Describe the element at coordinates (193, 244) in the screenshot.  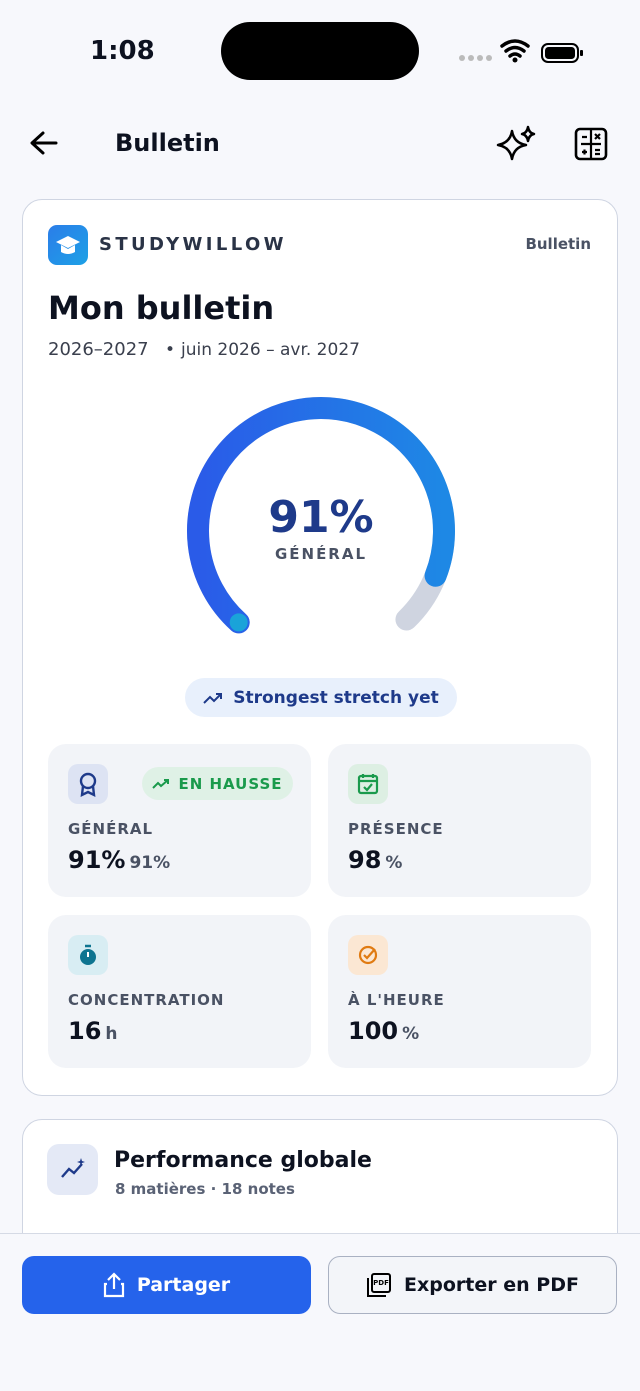
I see `brand-name: STUDYWILLOW` at that location.